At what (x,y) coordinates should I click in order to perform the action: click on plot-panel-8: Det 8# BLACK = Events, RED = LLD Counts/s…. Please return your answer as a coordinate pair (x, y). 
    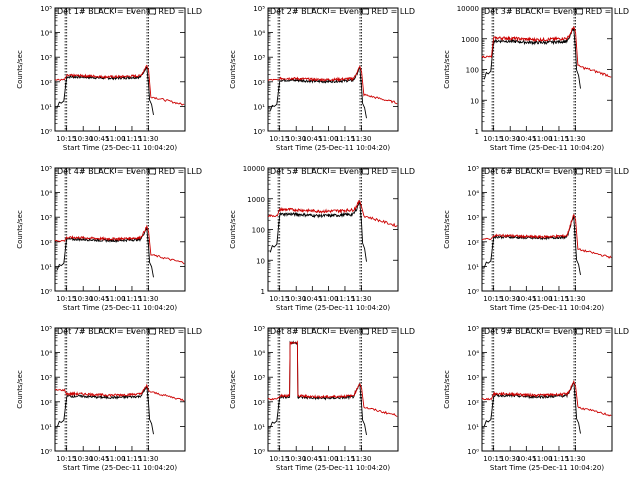
    Looking at the image, I should click on (322, 398).